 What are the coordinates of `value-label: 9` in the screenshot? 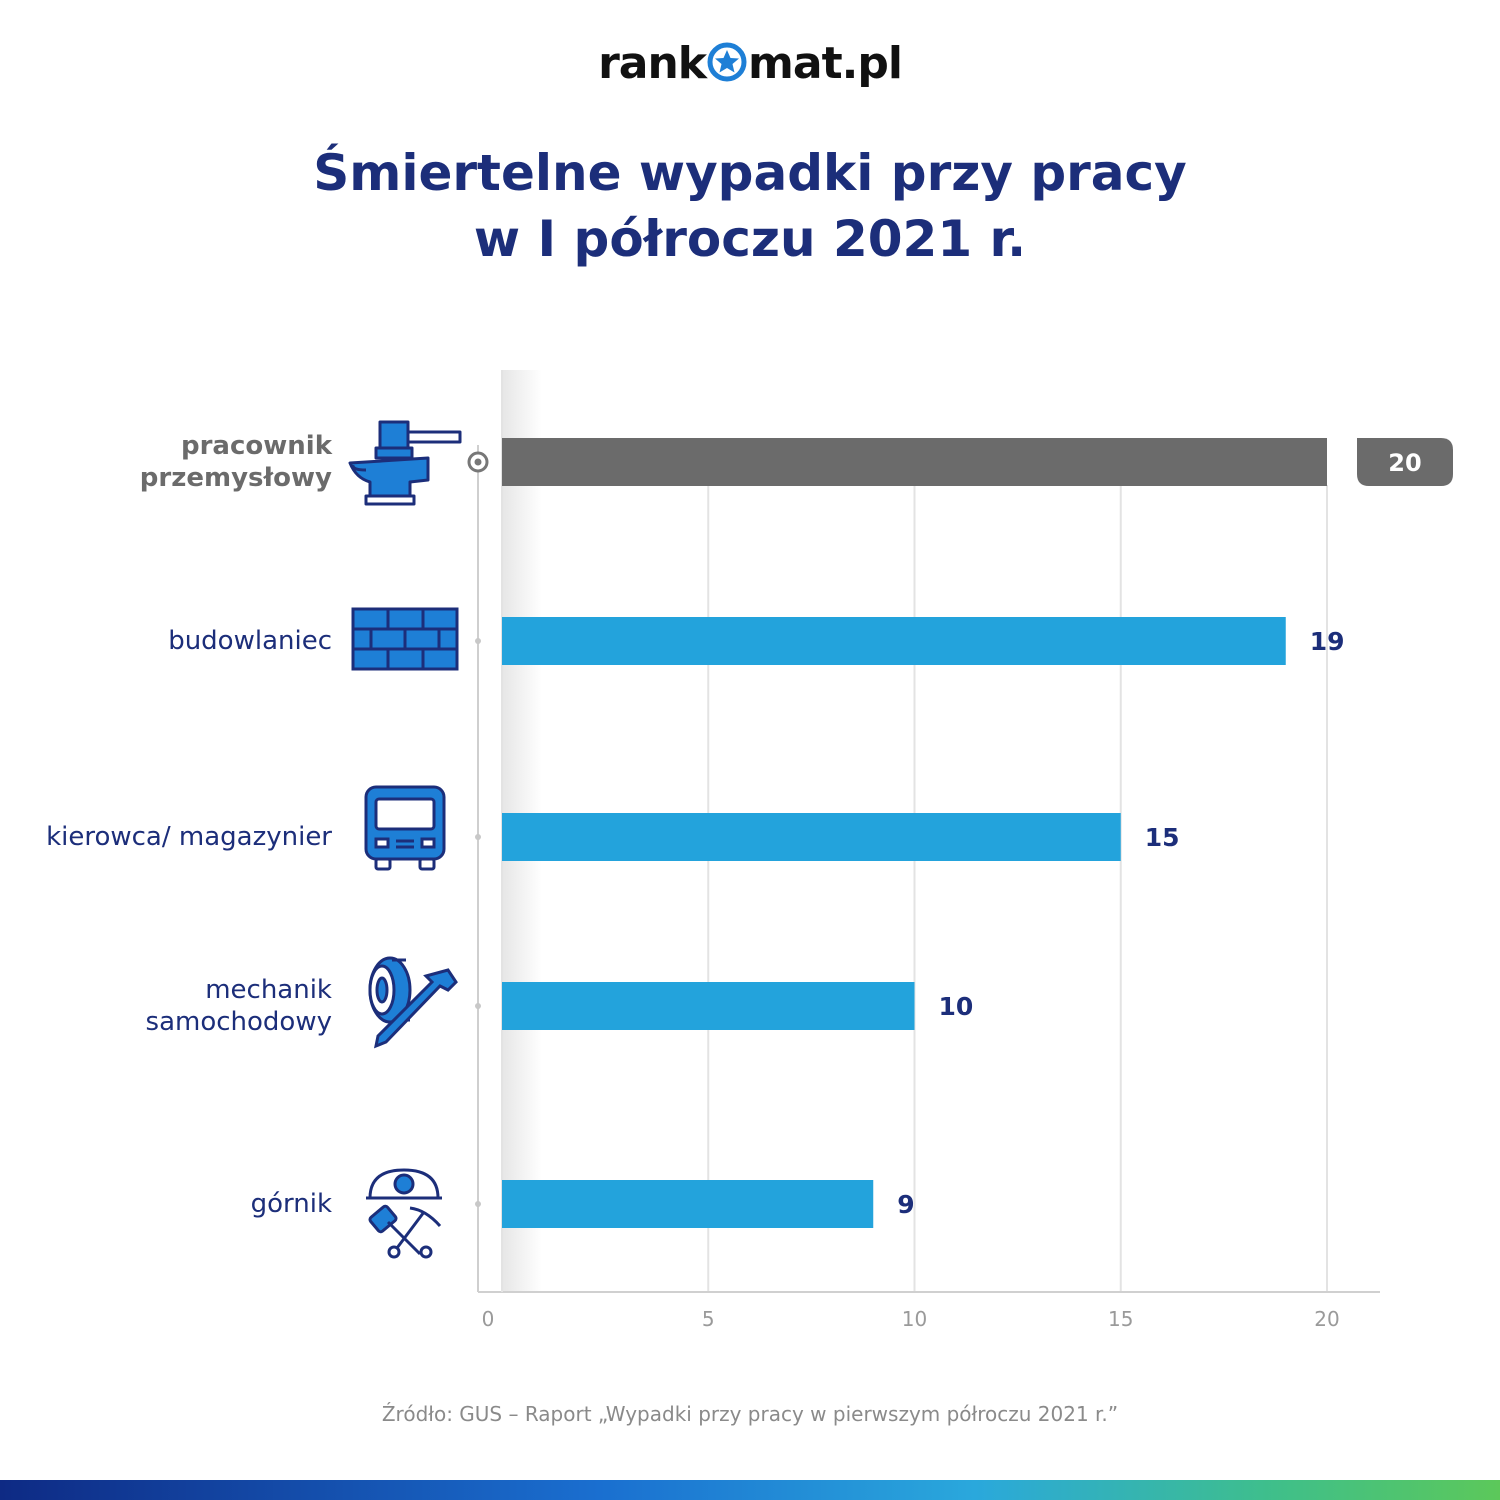 It's located at (905, 1204).